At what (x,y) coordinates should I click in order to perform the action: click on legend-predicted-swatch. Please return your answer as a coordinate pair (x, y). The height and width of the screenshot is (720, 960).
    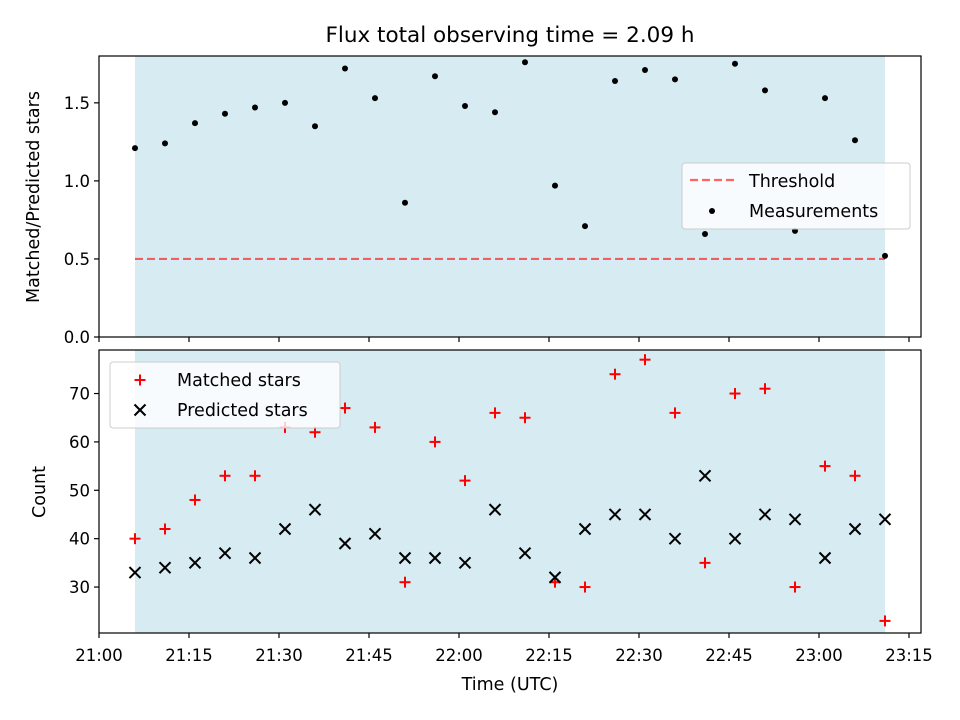
    Looking at the image, I should click on (140, 410).